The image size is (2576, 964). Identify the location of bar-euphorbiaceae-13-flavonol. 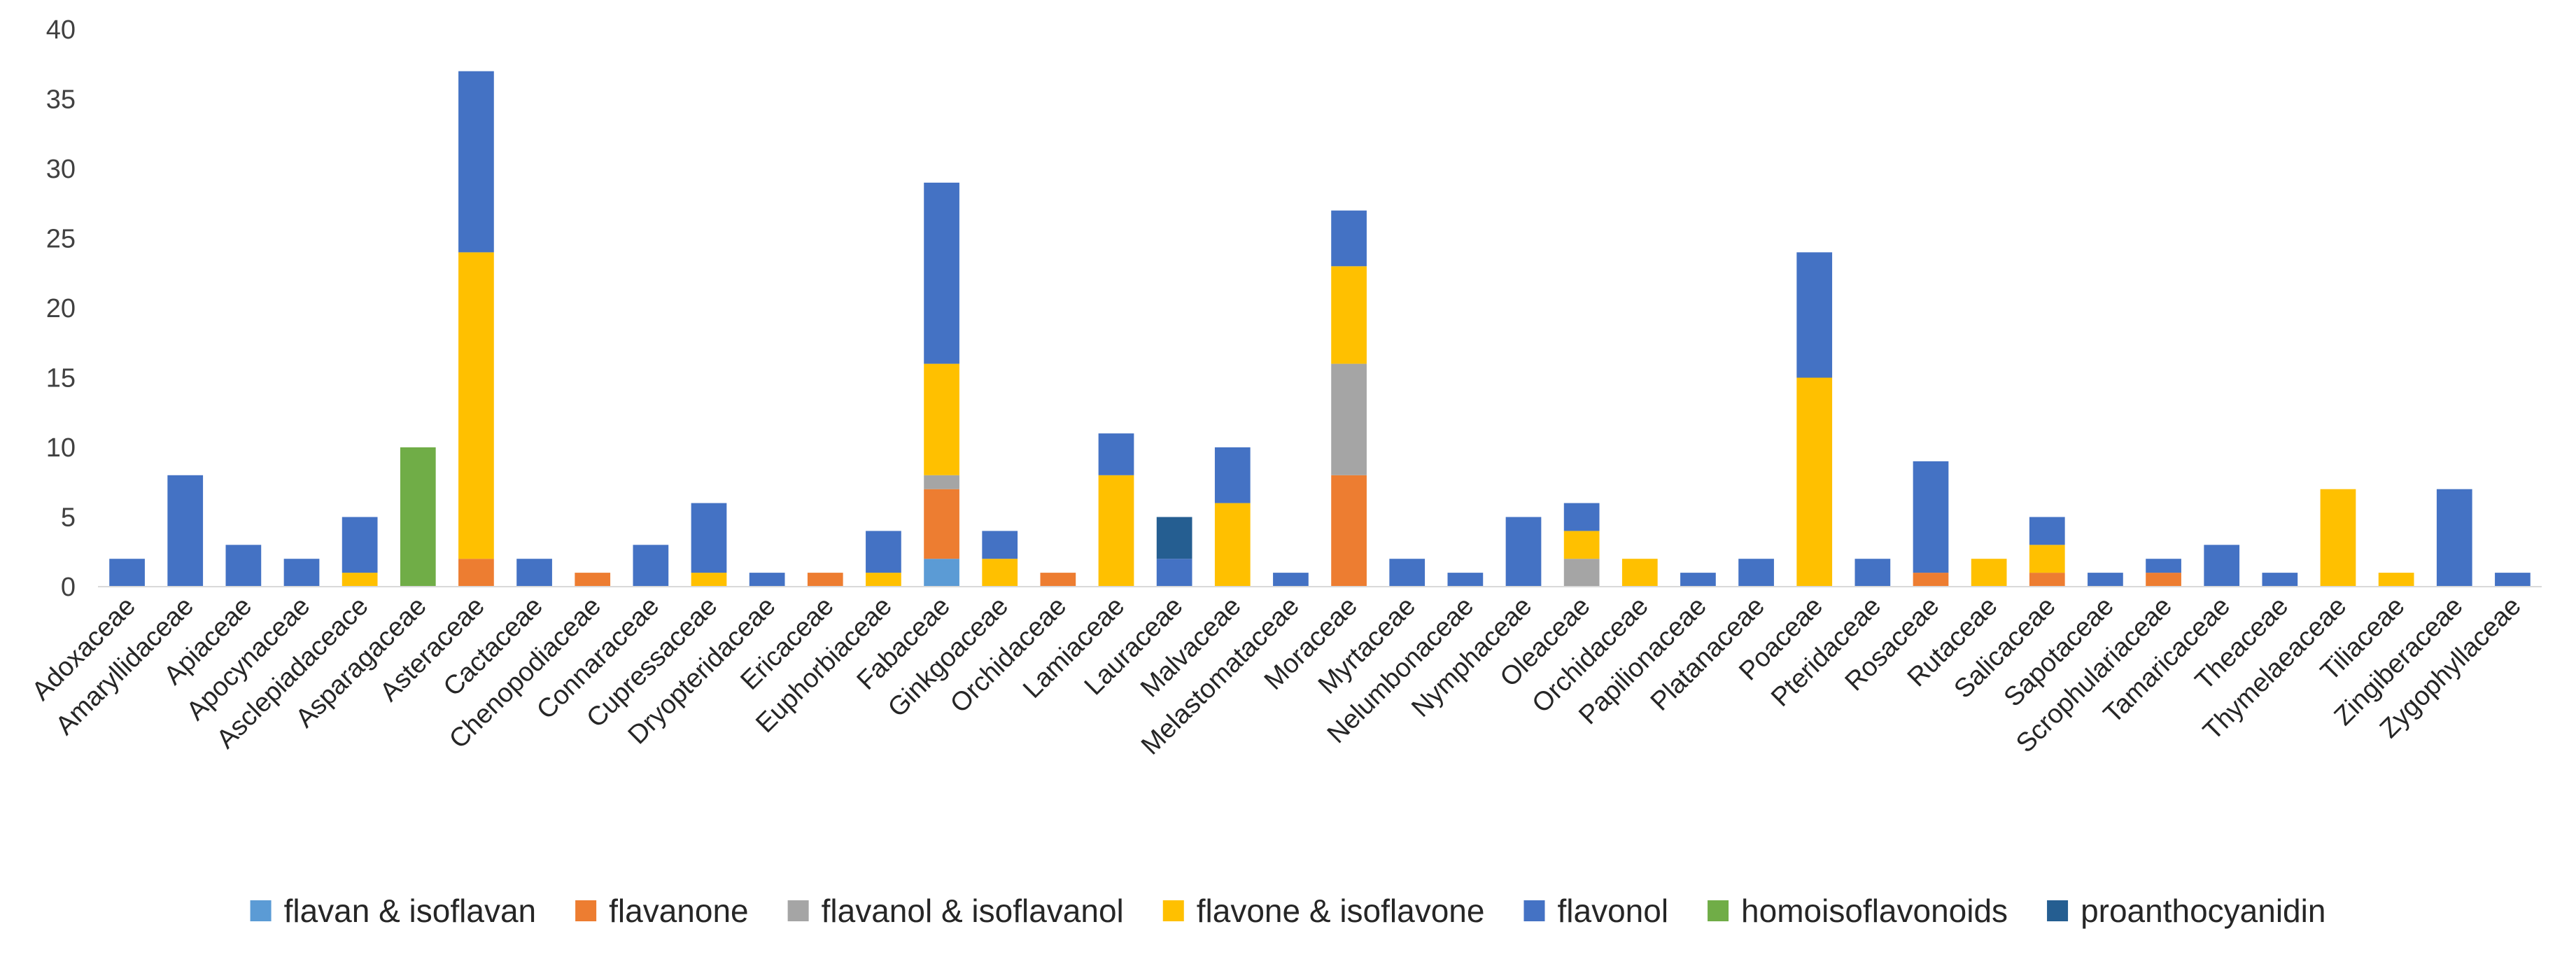
(883, 552).